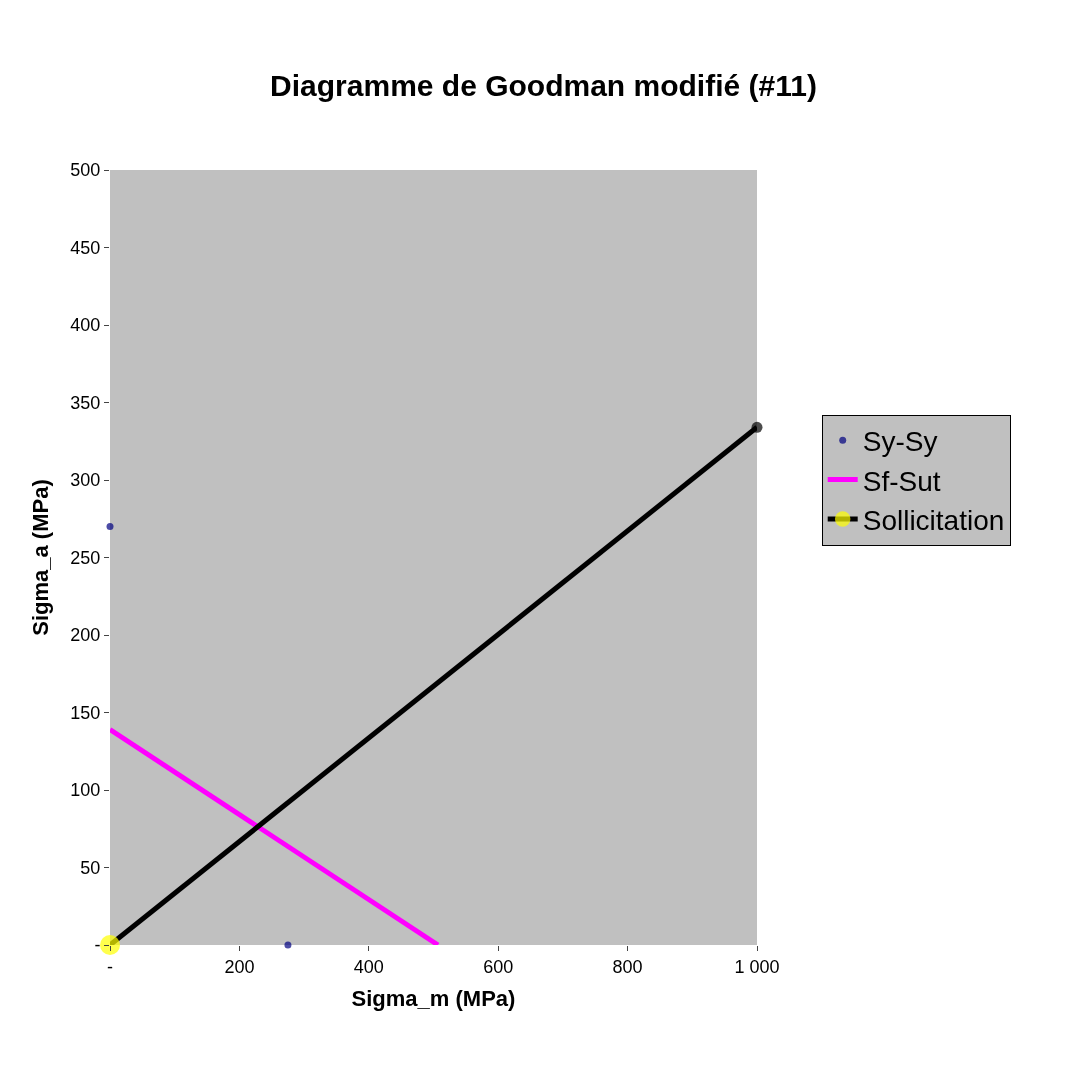 Image resolution: width=1087 pixels, height=1065 pixels. What do you see at coordinates (85, 480) in the screenshot?
I see `y-tick-label: 300` at bounding box center [85, 480].